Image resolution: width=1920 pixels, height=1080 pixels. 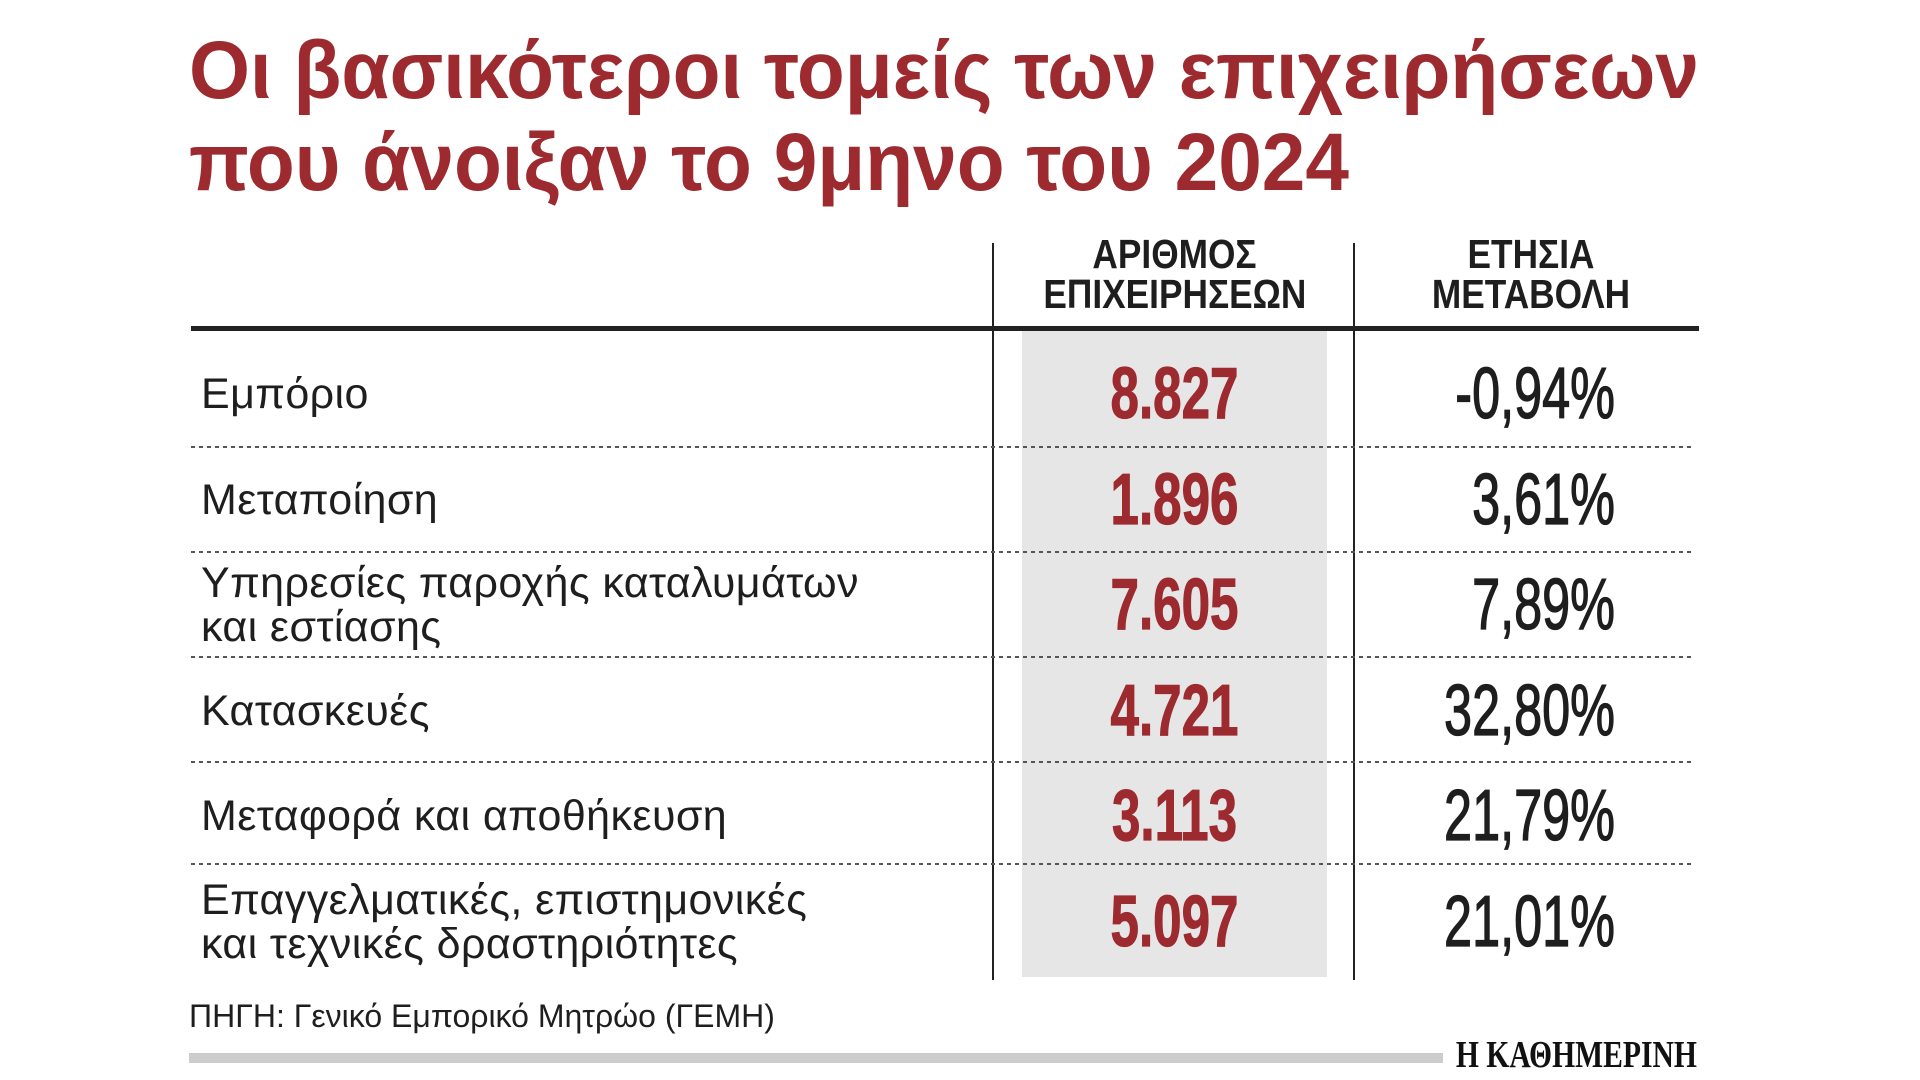 I want to click on row-label: Εμπόριο, so click(x=285, y=394).